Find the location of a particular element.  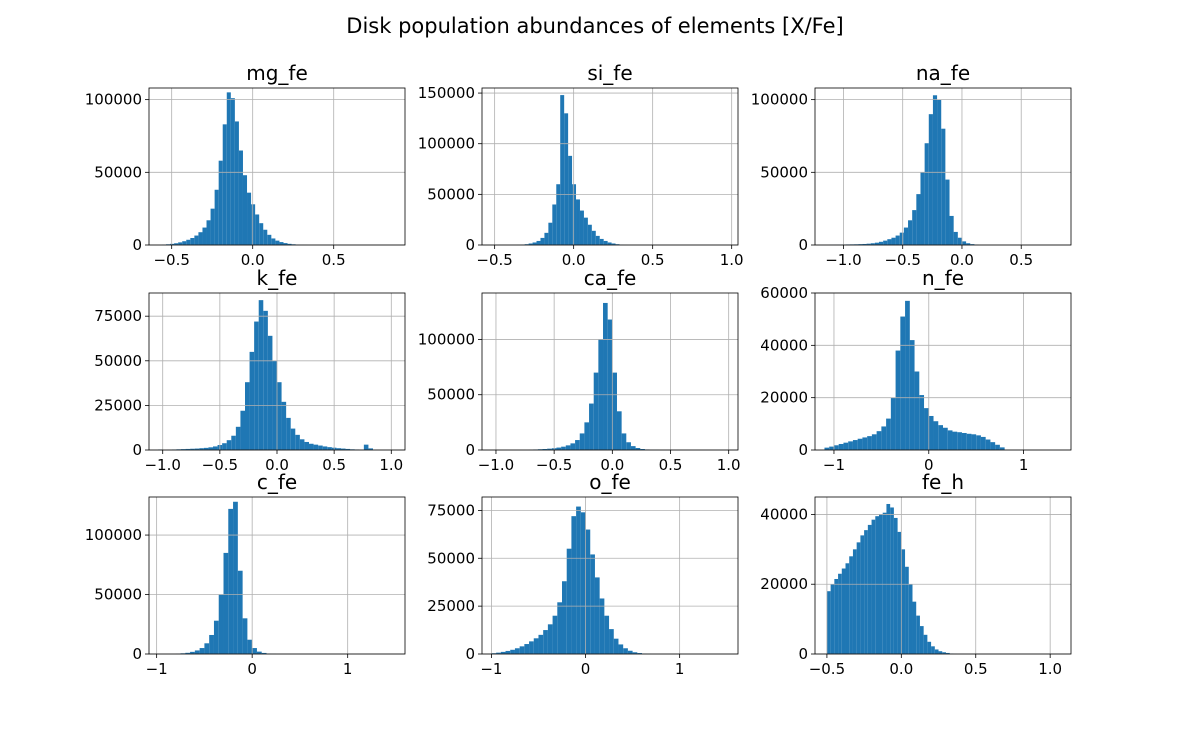

panel-title: n_fe is located at coordinates (943, 278).